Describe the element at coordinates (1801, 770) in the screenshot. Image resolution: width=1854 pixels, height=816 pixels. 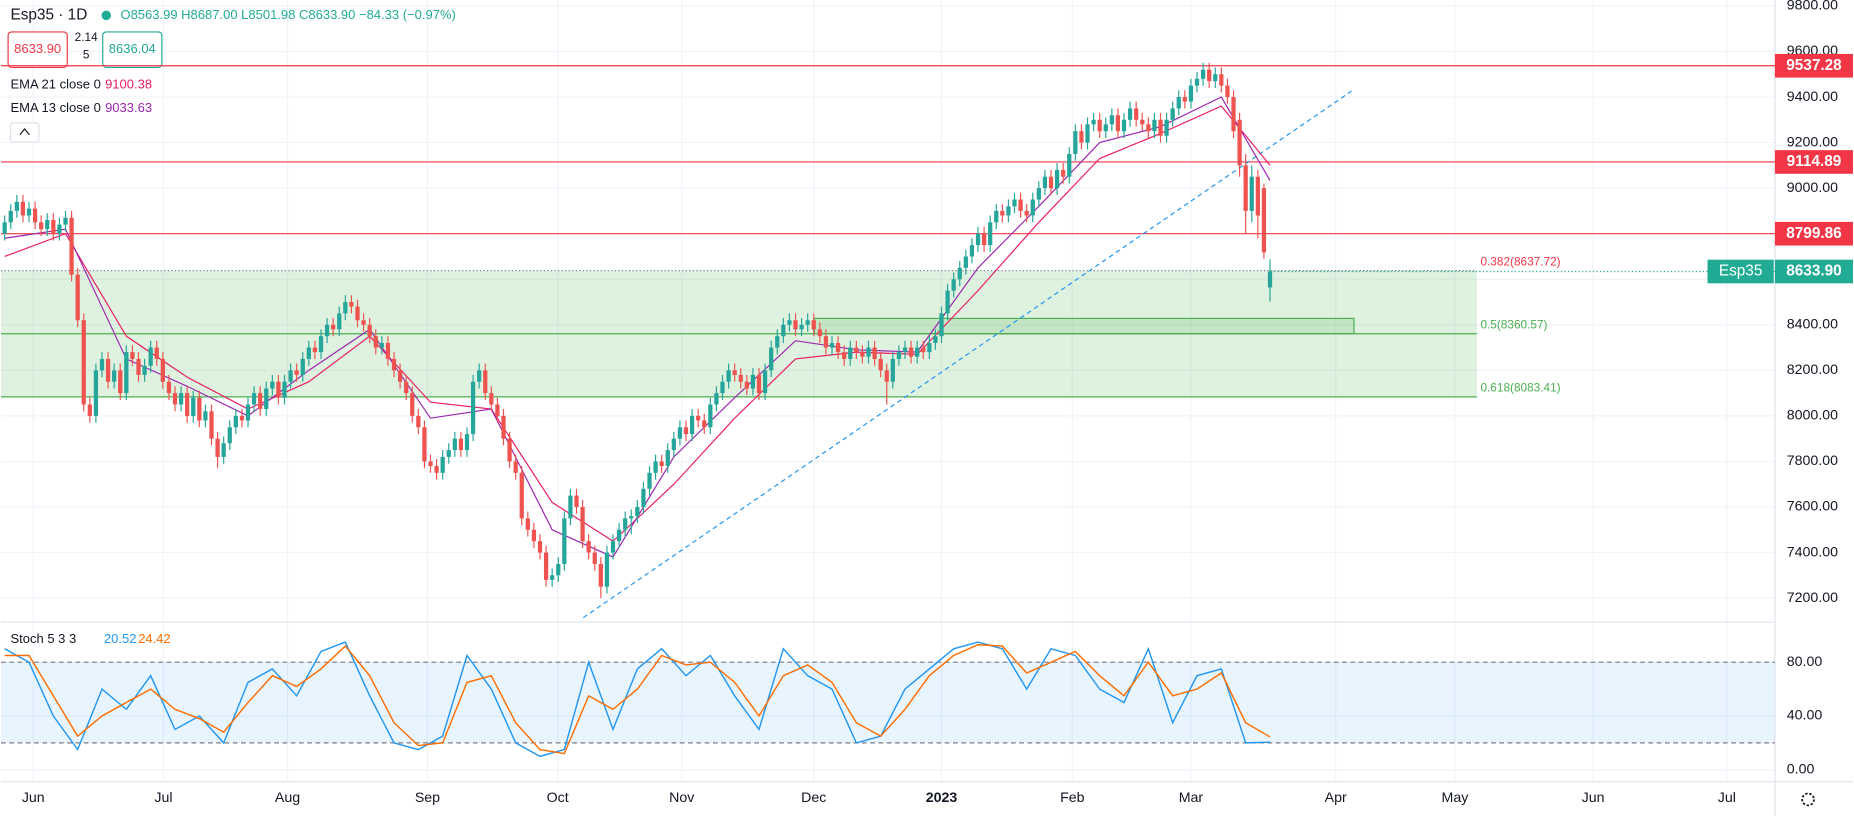
I see `y-tick-label: 0.00` at that location.